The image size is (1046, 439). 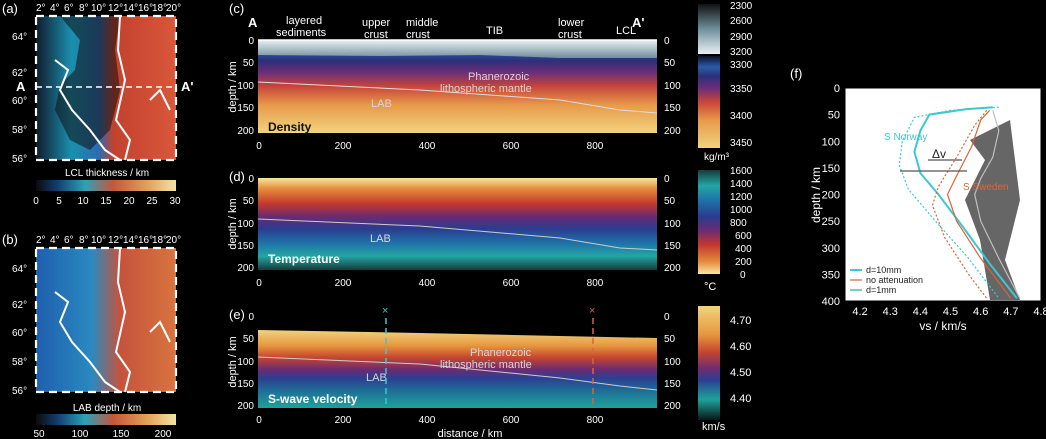 What do you see at coordinates (1010, 312) in the screenshot?
I see `profile-xtick: 4.7` at bounding box center [1010, 312].